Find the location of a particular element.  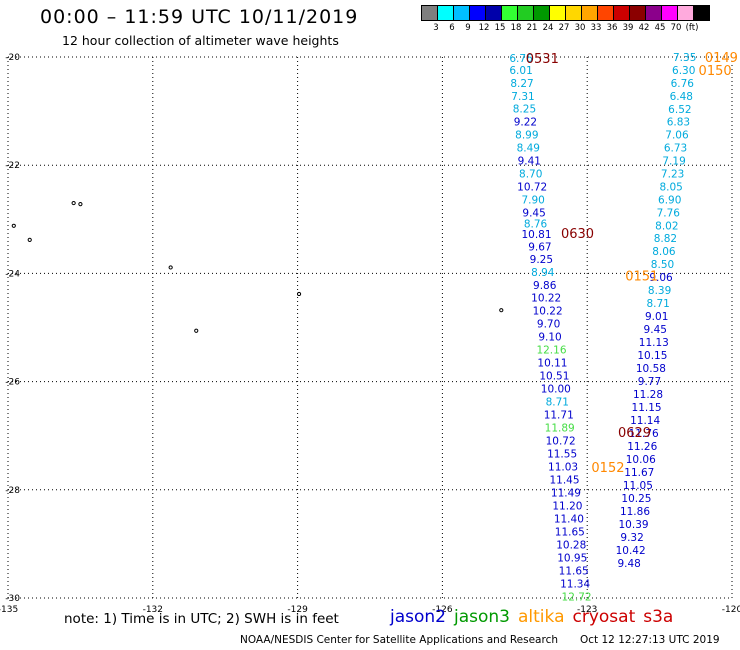

wave-height-value: 9.48 is located at coordinates (628, 564).